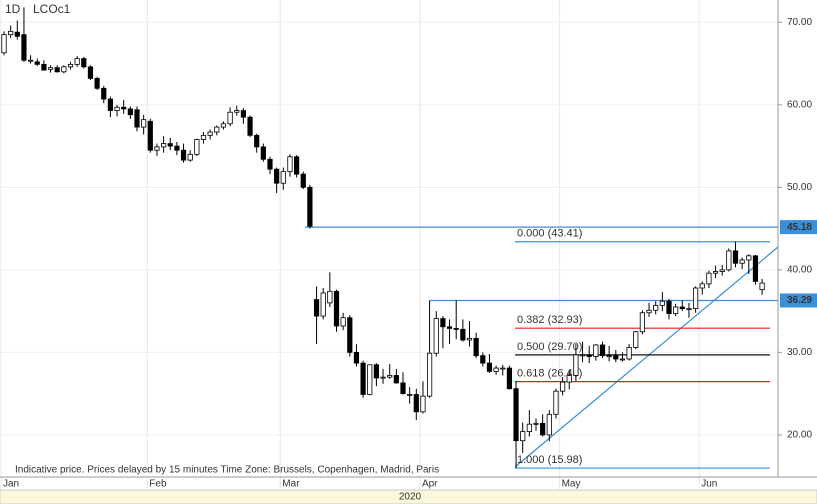 The image size is (817, 504). I want to click on interval-label: 1D, so click(13, 9).